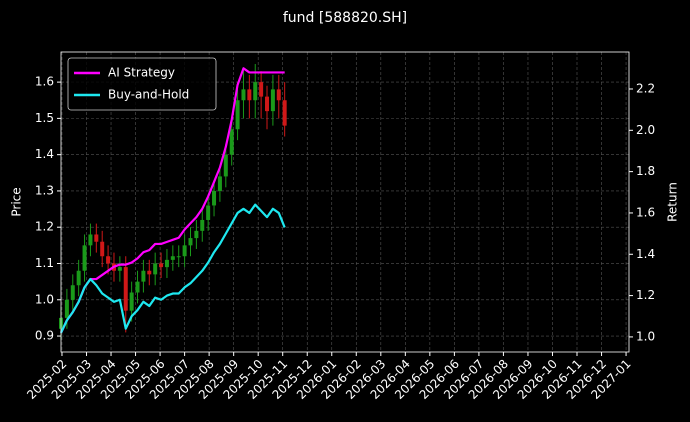 The width and height of the screenshot is (690, 422). Describe the element at coordinates (141, 73) in the screenshot. I see `legend-label: AI Strategy` at that location.